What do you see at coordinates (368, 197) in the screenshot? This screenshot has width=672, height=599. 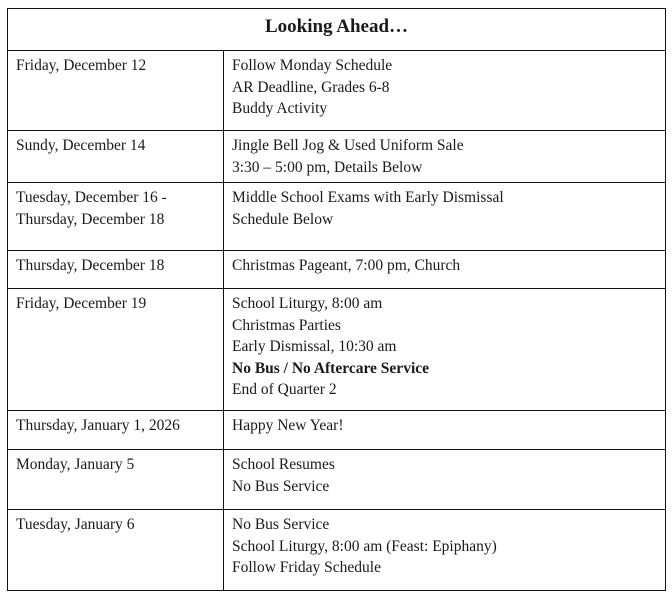 I see `event-text: Middle School Exams with Early Dismissal` at bounding box center [368, 197].